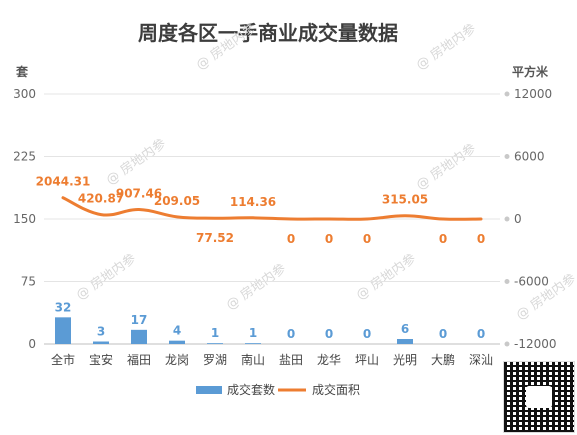 The width and height of the screenshot is (577, 435). What do you see at coordinates (405, 200) in the screenshot?
I see `line-label-光明: 315.05` at bounding box center [405, 200].